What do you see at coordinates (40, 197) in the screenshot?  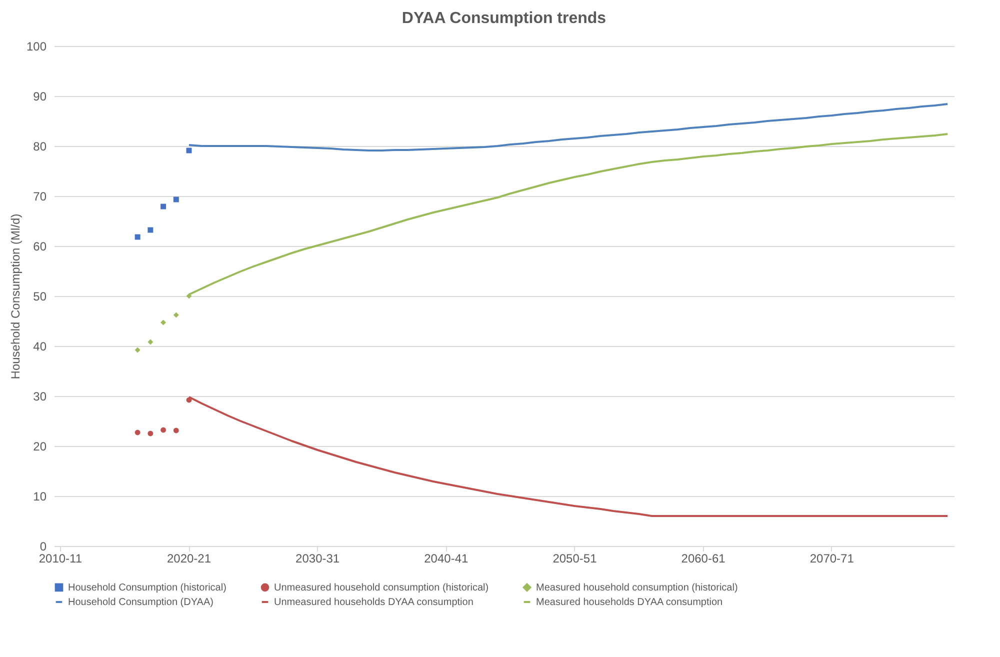 I see `y-tick-label: 70` at bounding box center [40, 197].